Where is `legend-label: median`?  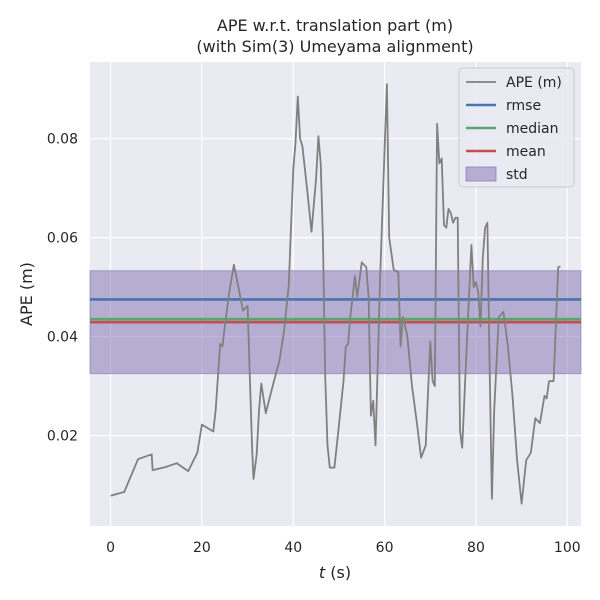
legend-label: median is located at coordinates (532, 129).